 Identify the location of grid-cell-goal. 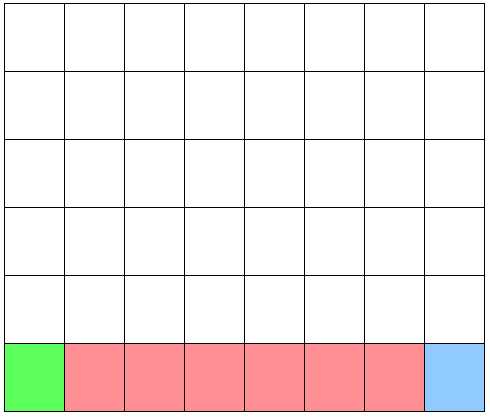
(455, 378).